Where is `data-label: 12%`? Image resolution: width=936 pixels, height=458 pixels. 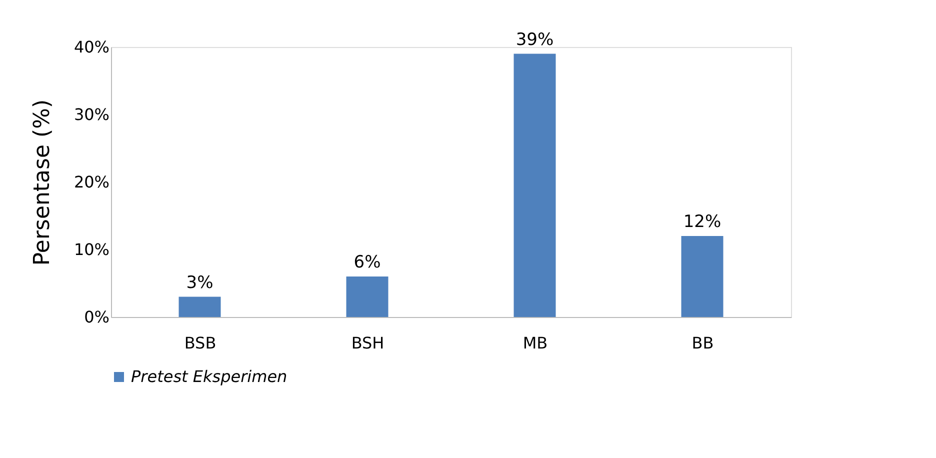 data-label: 12% is located at coordinates (702, 222).